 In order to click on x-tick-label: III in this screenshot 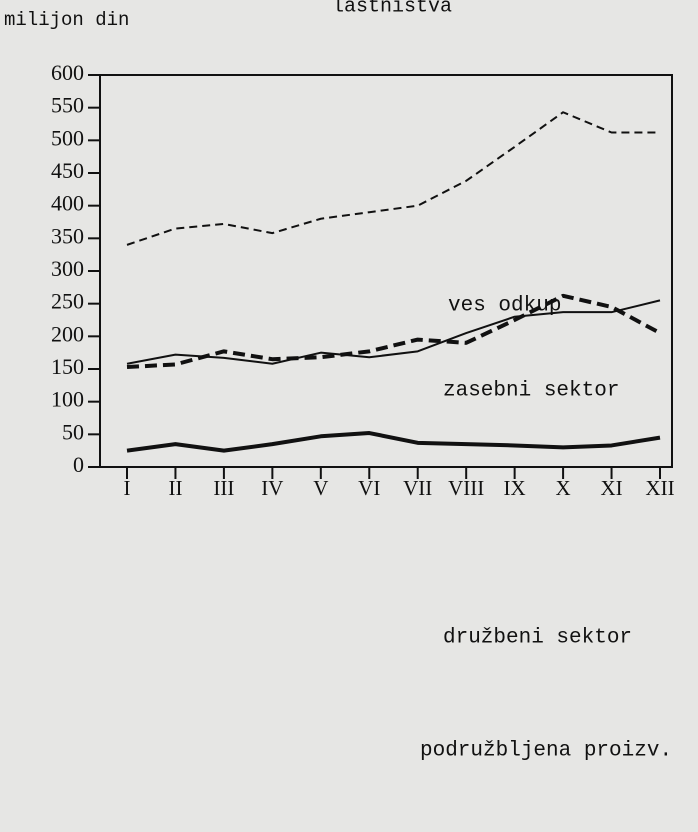, I will do `click(223, 488)`.